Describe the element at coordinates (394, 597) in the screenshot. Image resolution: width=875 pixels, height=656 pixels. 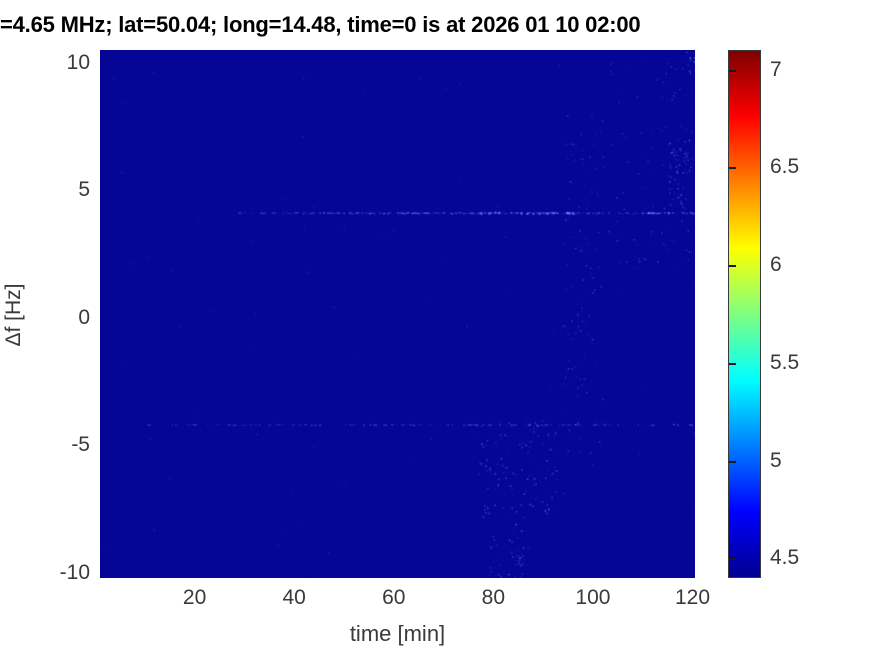
I see `x-tick-label: 60` at that location.